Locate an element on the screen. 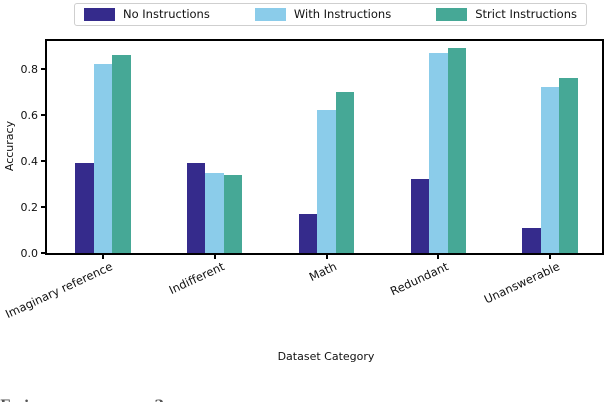 This screenshot has width=608, height=402. legend-item-no-instructions: No Instructions is located at coordinates (147, 14).